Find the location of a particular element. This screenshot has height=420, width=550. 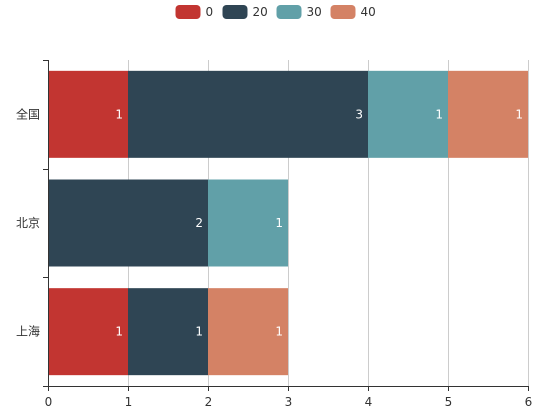

x-axis-tick-label: 2 is located at coordinates (209, 402).